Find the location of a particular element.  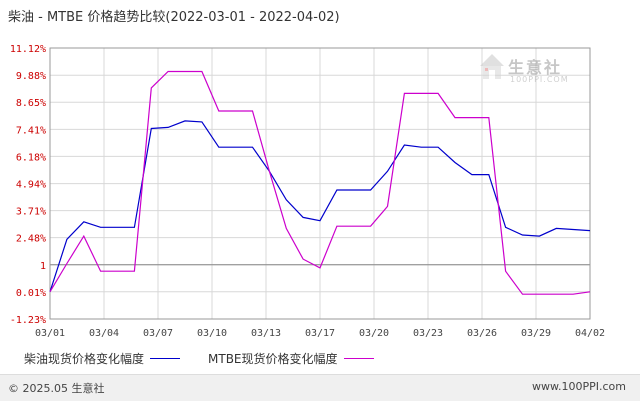

x-tick-label: 03/07 is located at coordinates (158, 333).